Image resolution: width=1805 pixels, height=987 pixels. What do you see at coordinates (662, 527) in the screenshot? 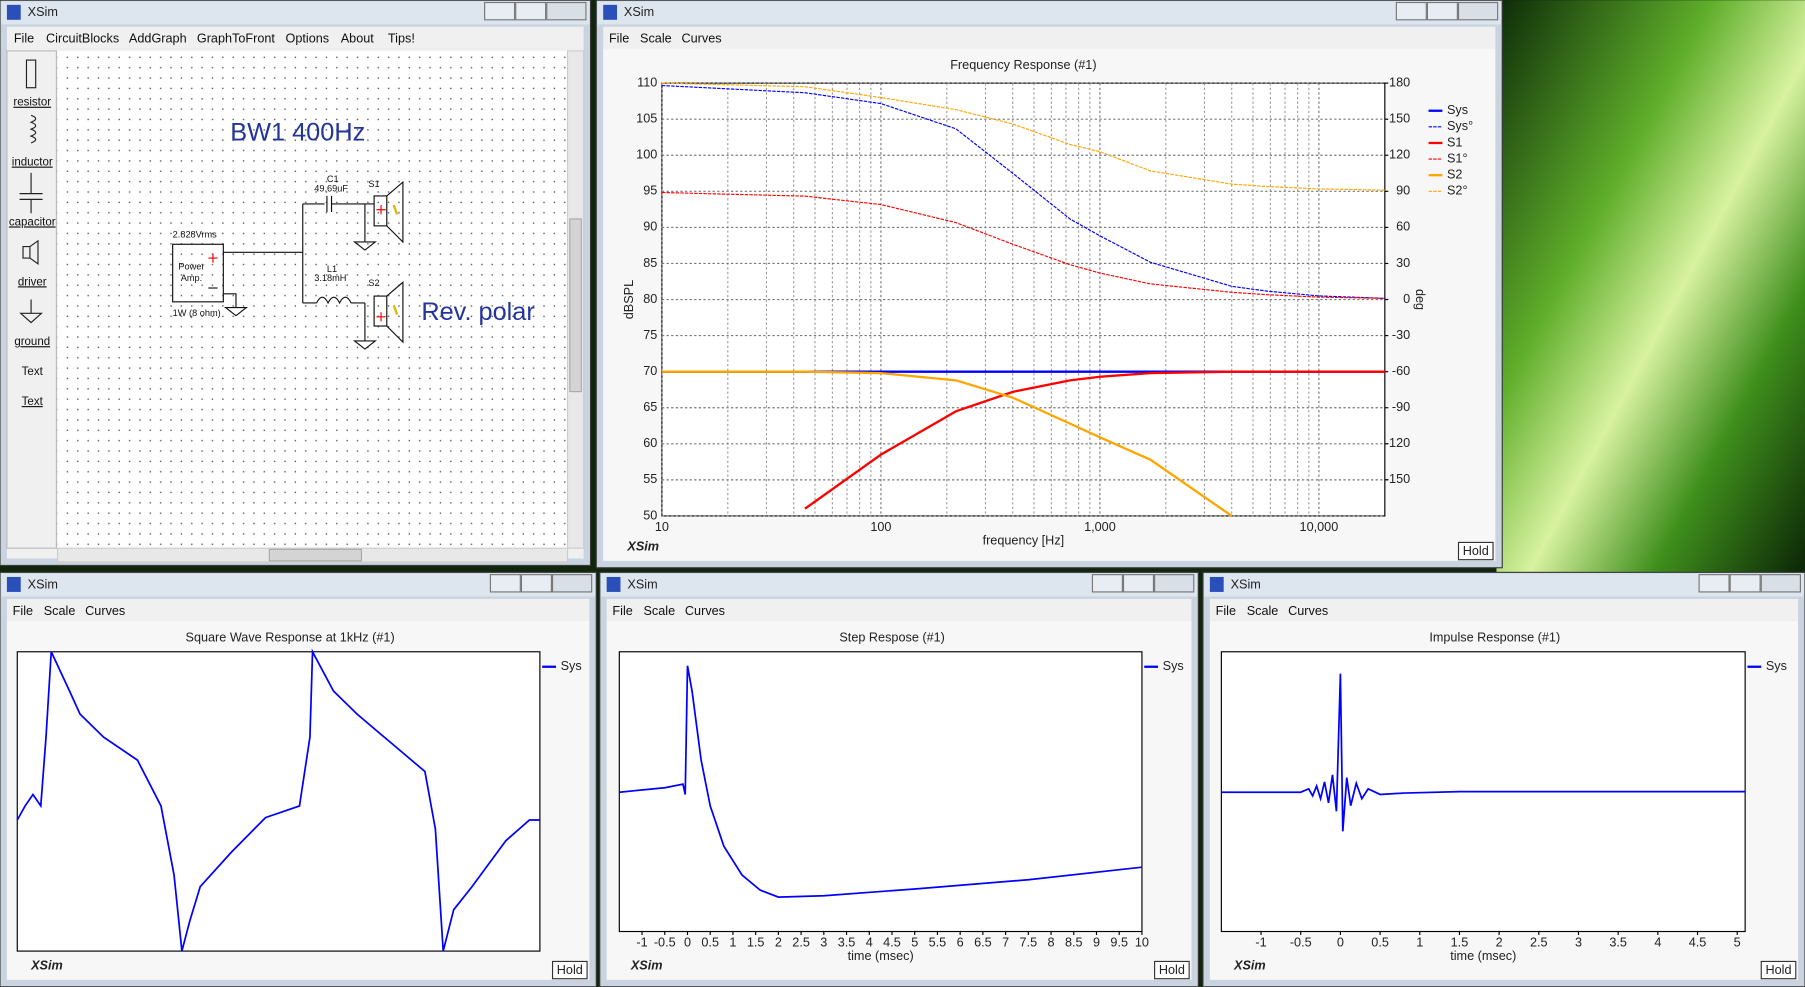
I see `x-tick-label: 10` at bounding box center [662, 527].